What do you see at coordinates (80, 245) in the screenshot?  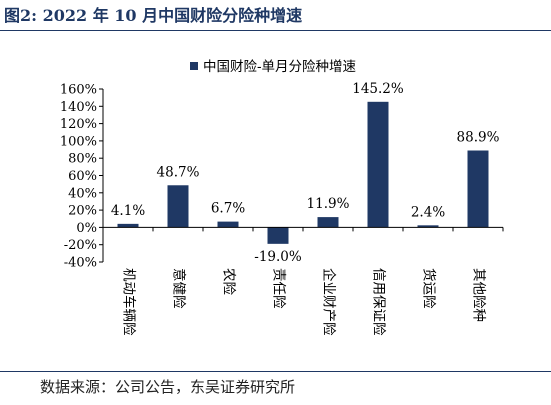 I see `y-tick-label: -20%` at bounding box center [80, 245].